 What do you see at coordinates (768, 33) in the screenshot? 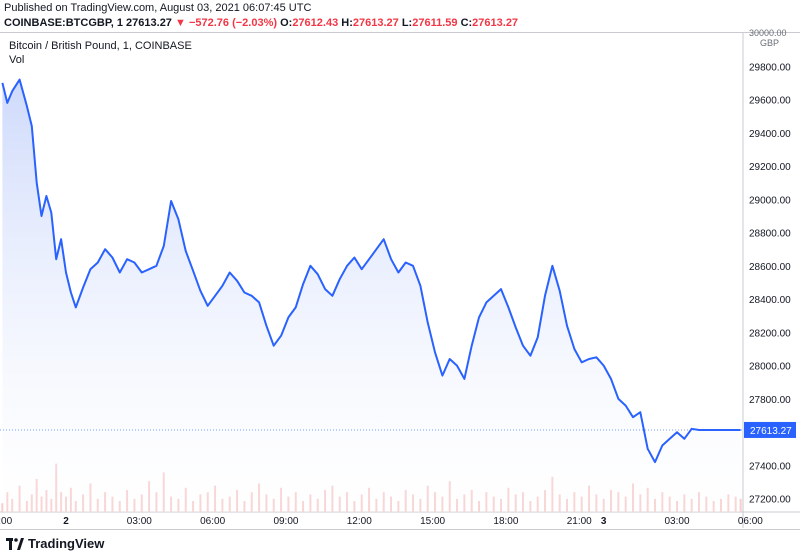
I see `y-tick-label: 30000.00` at bounding box center [768, 33].